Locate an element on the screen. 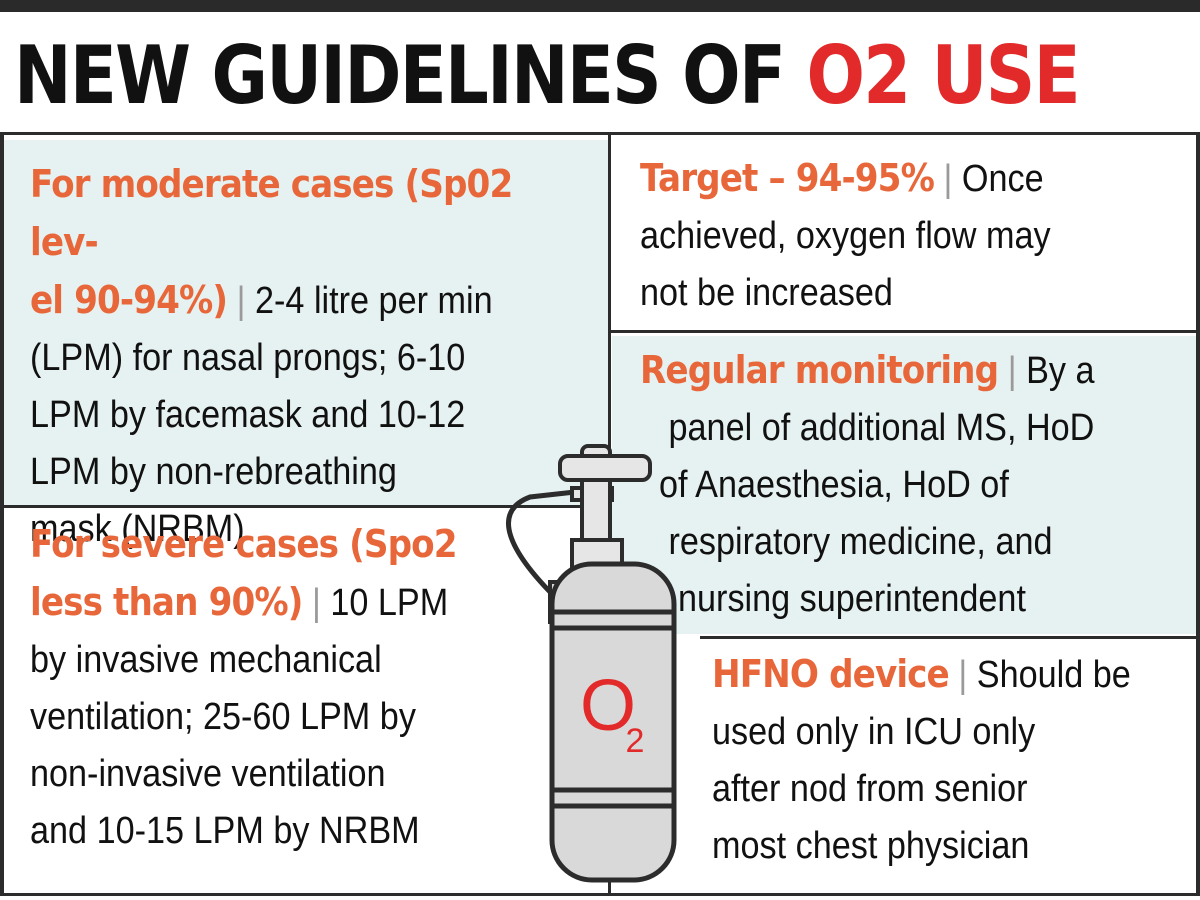 The image size is (1200, 900). moderate-cases-label: For moderate cases (Sp02 lev- el 90-94%) is located at coordinates (271, 242).